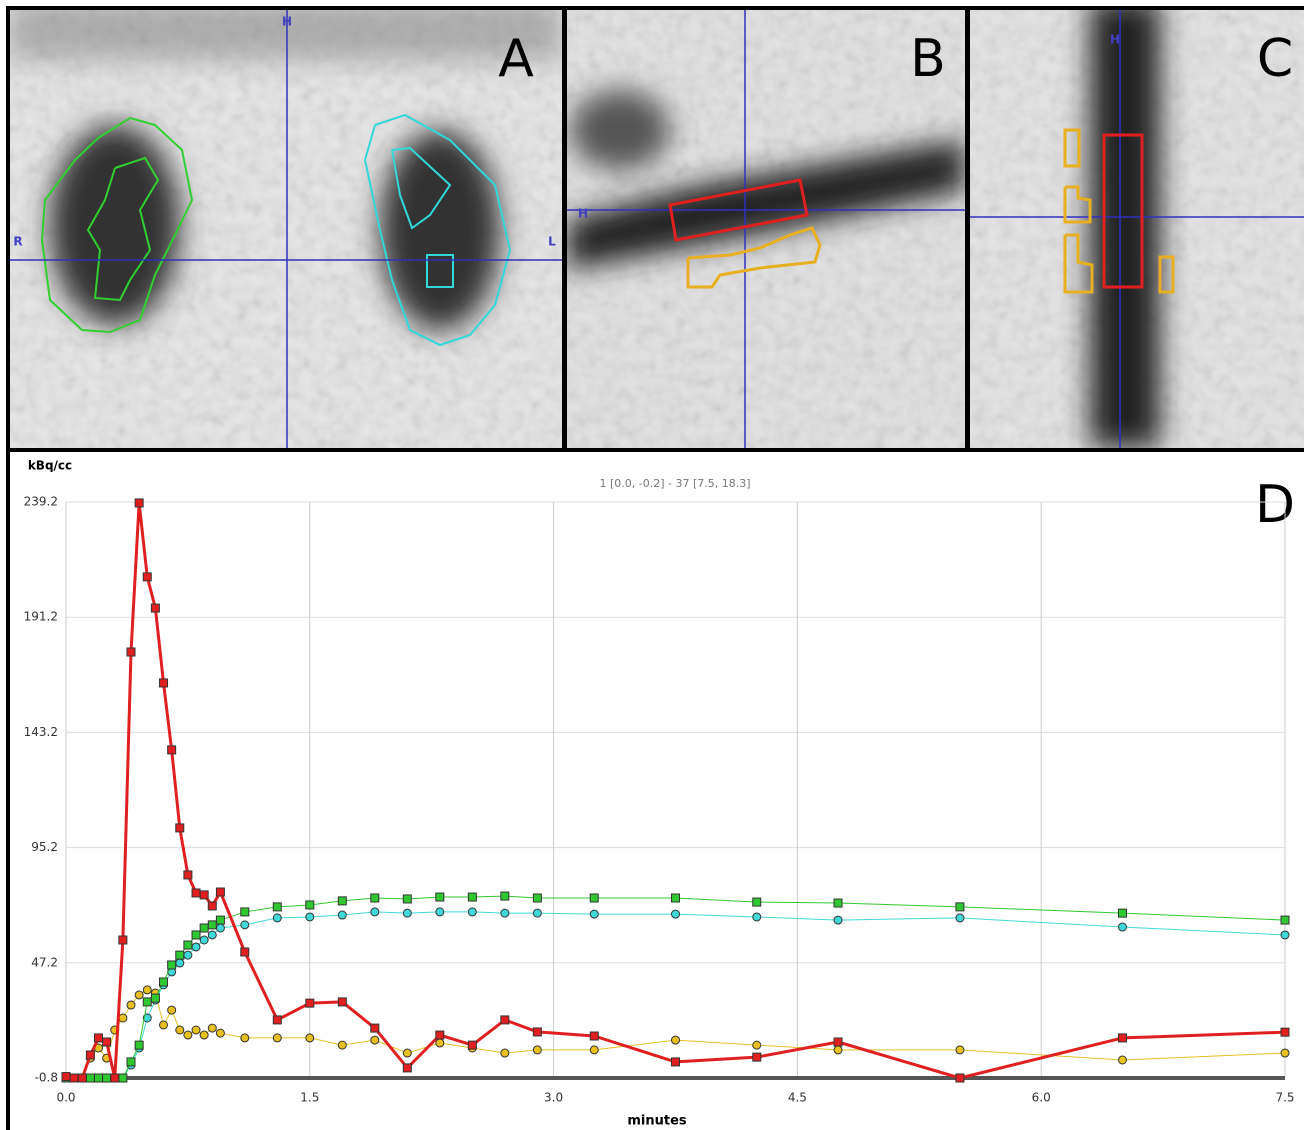 This screenshot has height=1130, width=1304. I want to click on annotation: 1 [0.0, -0.2] - 37 [7.5, 18.3], so click(674, 483).